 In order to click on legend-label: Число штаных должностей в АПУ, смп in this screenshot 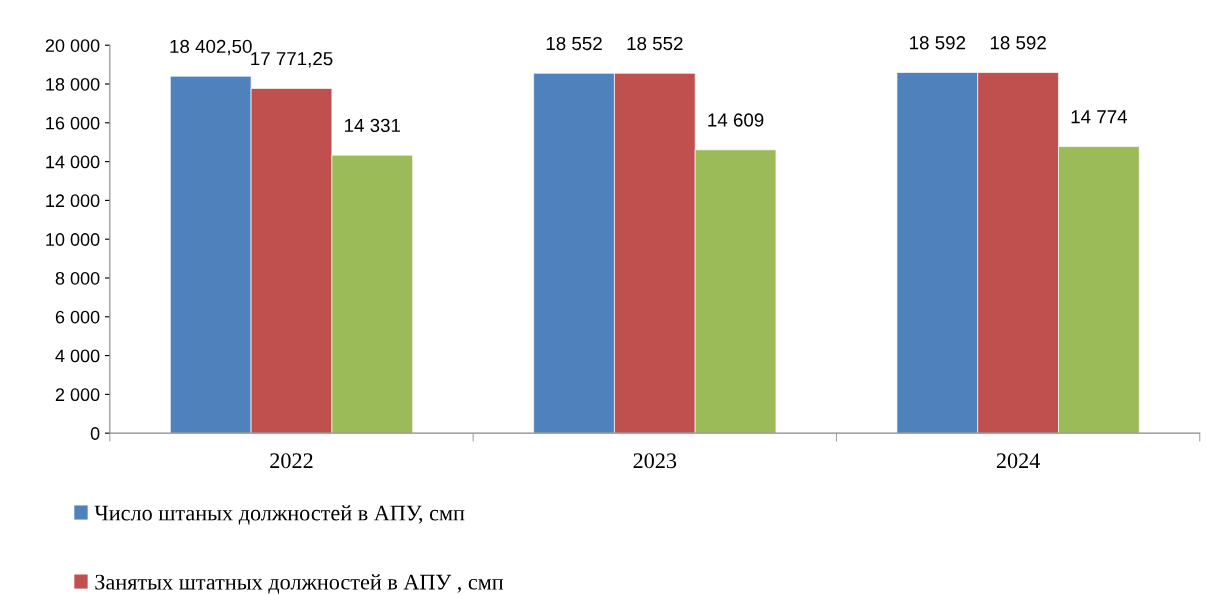, I will do `click(279, 515)`.